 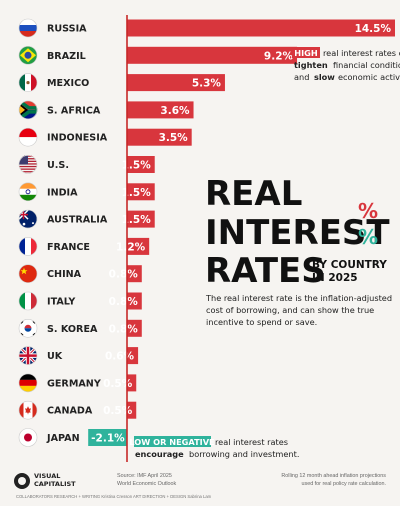 What do you see at coordinates (28, 28) in the screenshot?
I see `russia-flag-icon` at bounding box center [28, 28].